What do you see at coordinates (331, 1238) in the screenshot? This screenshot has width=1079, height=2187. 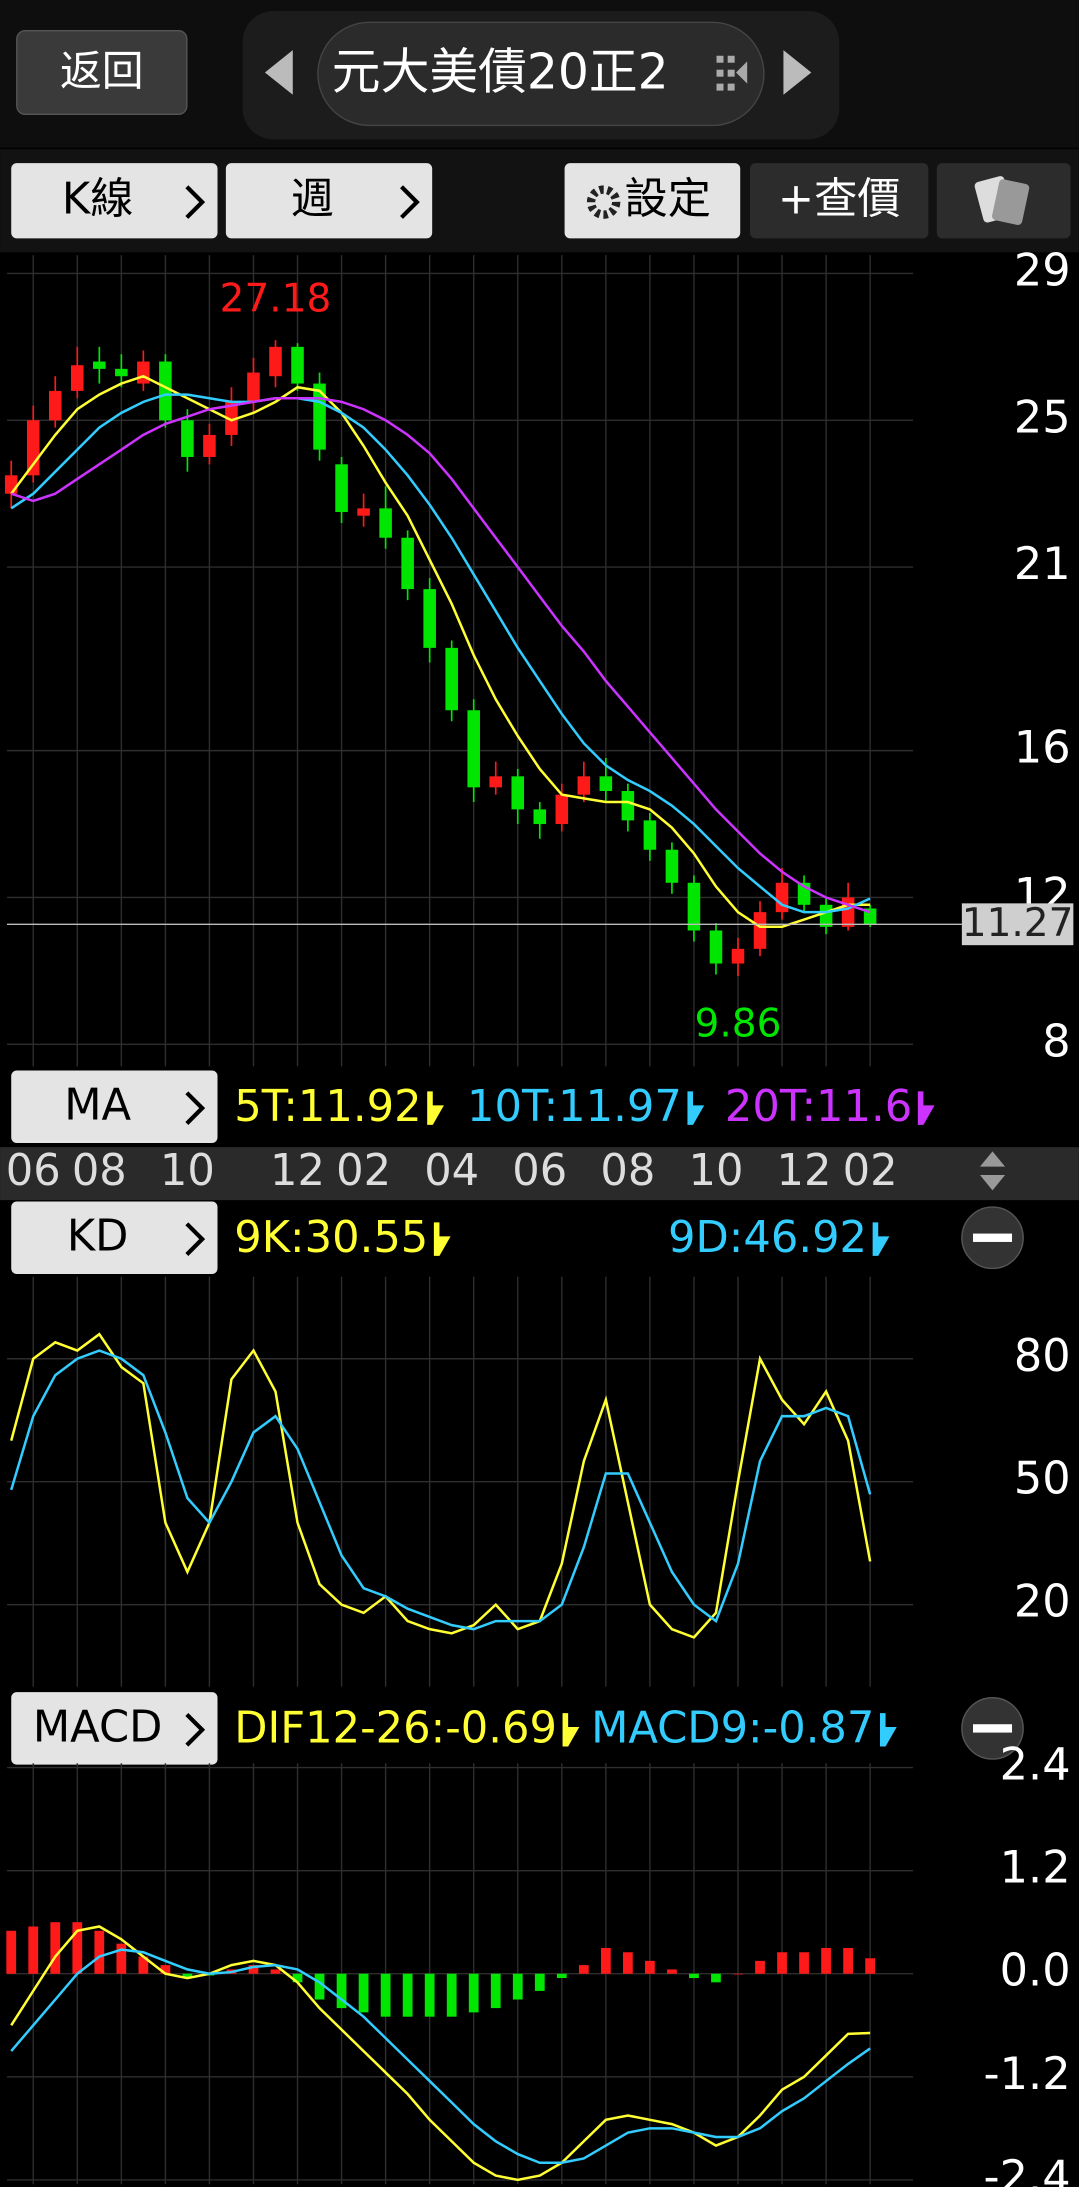 I see `legend-entry: 9K:30.55` at bounding box center [331, 1238].